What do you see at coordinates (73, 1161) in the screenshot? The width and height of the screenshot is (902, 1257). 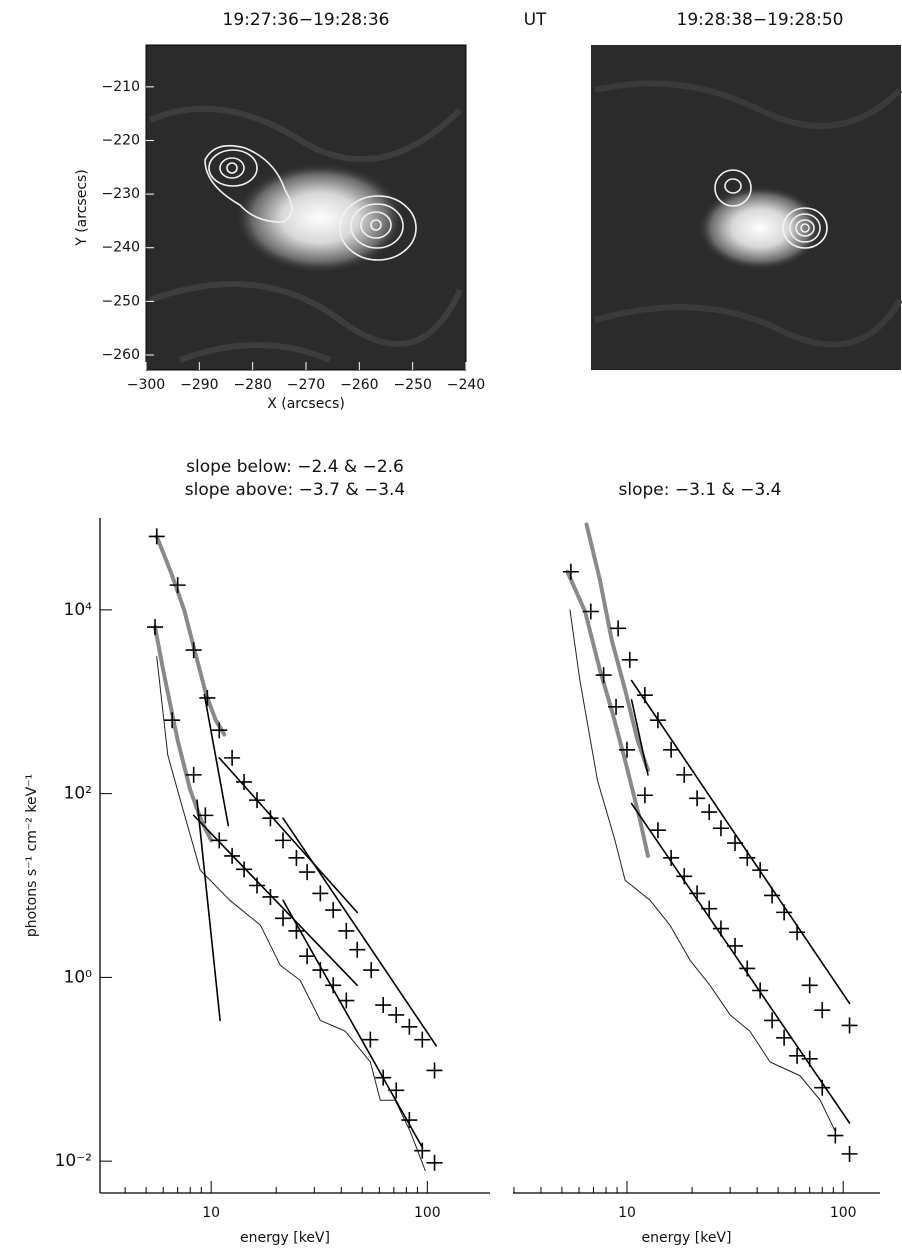 I see `y-tick-label: 10⁻²` at bounding box center [73, 1161].